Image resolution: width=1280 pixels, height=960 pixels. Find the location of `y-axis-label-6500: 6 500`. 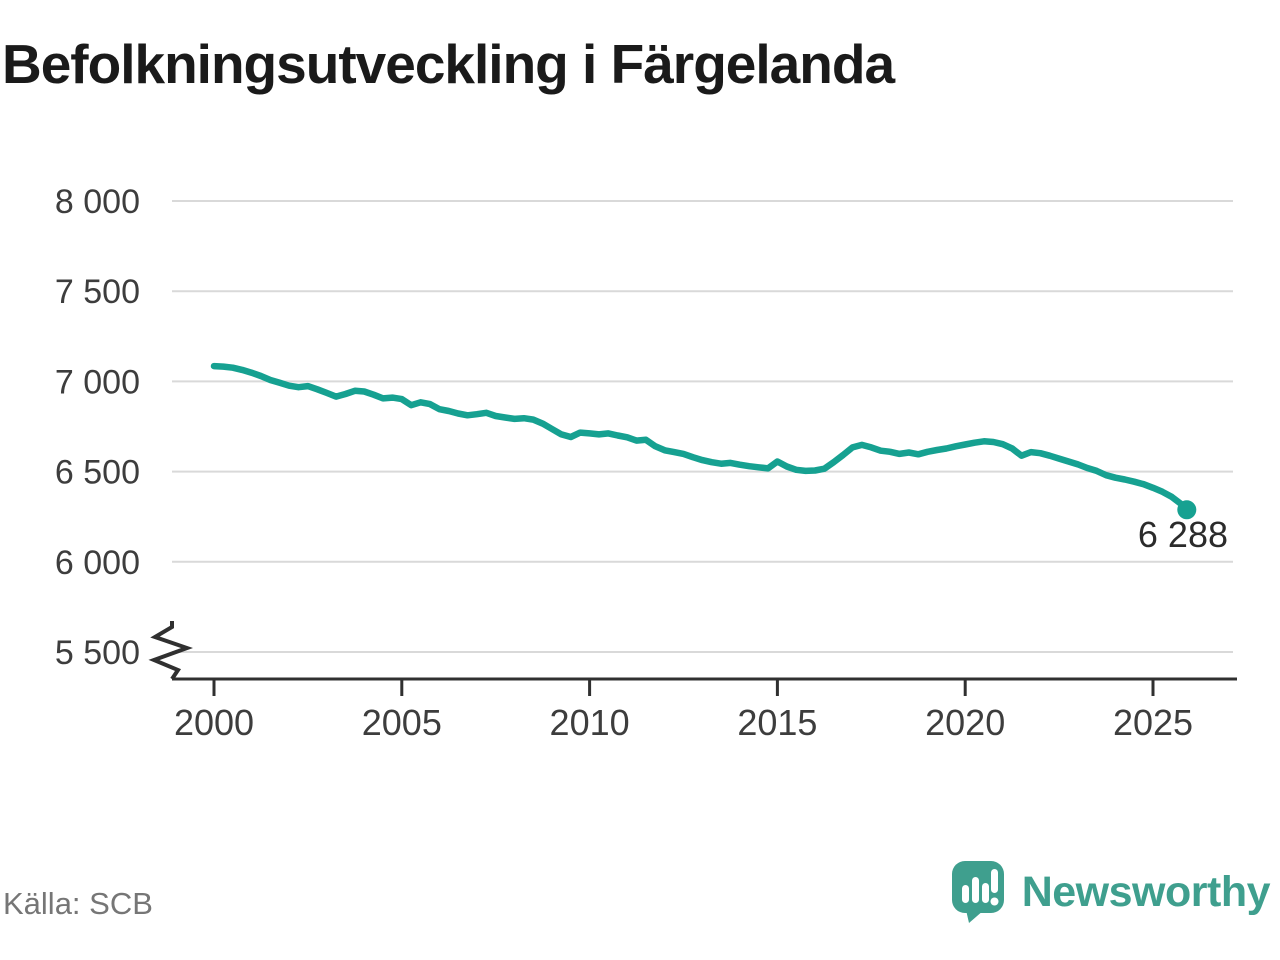

y-axis-label-6500: 6 500 is located at coordinates (97, 473).